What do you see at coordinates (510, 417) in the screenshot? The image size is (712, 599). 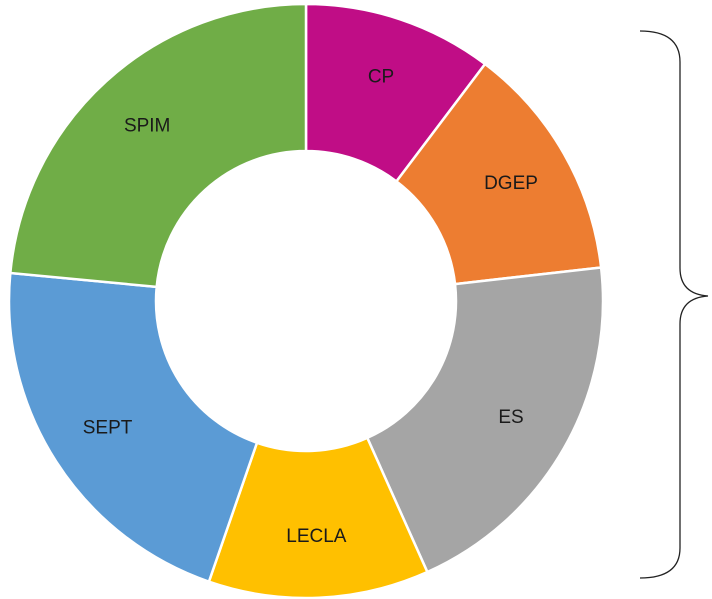 I see `segment-label: ES` at bounding box center [510, 417].